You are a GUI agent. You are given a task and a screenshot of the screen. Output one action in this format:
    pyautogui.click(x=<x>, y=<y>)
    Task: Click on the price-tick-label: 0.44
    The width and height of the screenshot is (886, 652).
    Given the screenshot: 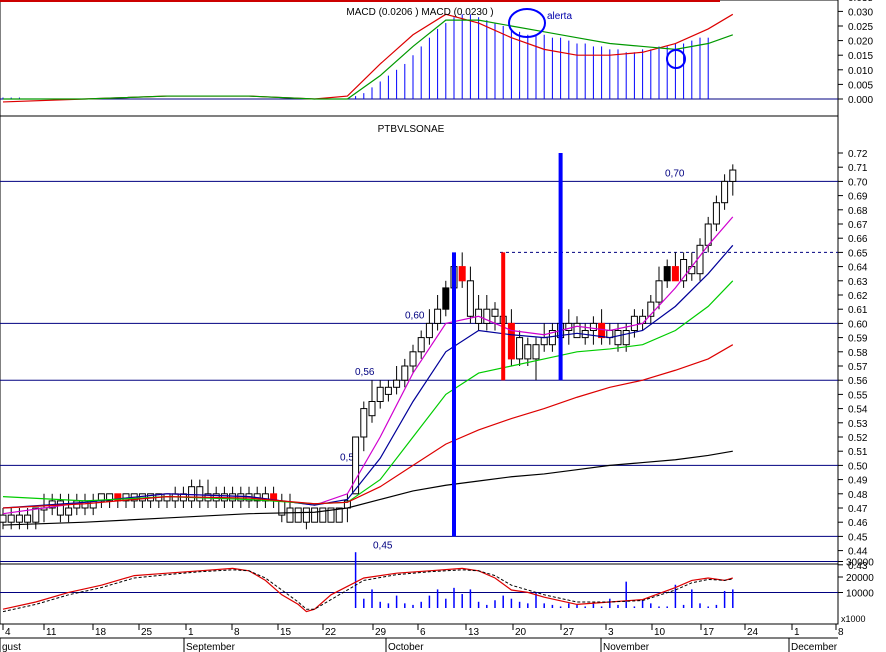 What is the action you would take?
    pyautogui.click(x=858, y=552)
    